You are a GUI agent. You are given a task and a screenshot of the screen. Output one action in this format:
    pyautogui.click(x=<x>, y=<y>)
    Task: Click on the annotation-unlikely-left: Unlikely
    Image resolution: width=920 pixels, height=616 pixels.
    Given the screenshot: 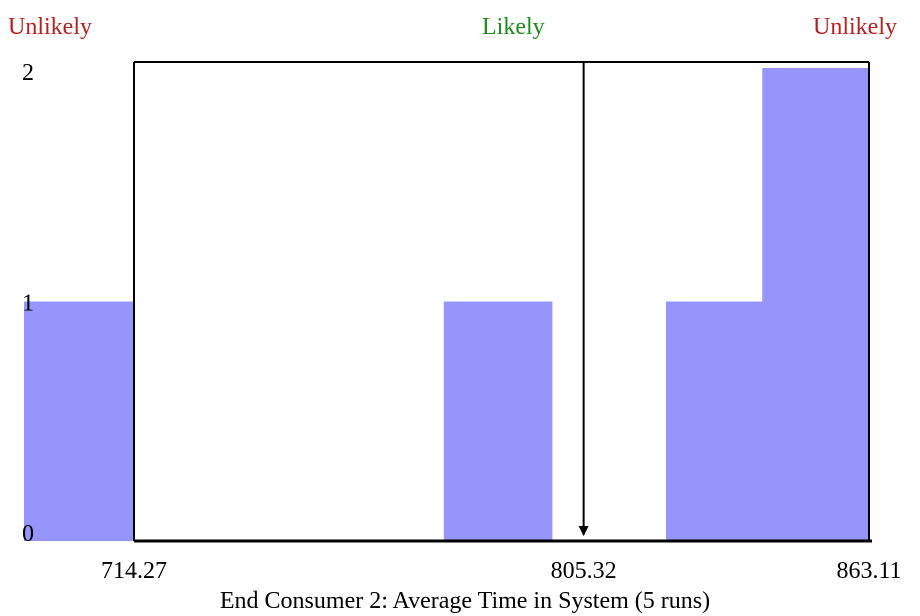 What is the action you would take?
    pyautogui.click(x=50, y=27)
    